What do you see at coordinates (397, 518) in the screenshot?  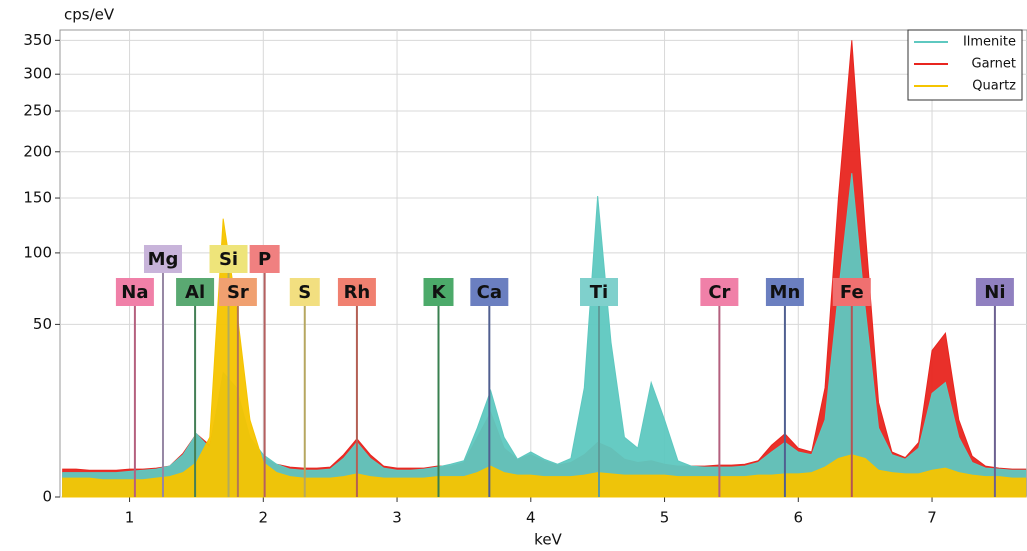 I see `x-tick-label: 3` at bounding box center [397, 518].